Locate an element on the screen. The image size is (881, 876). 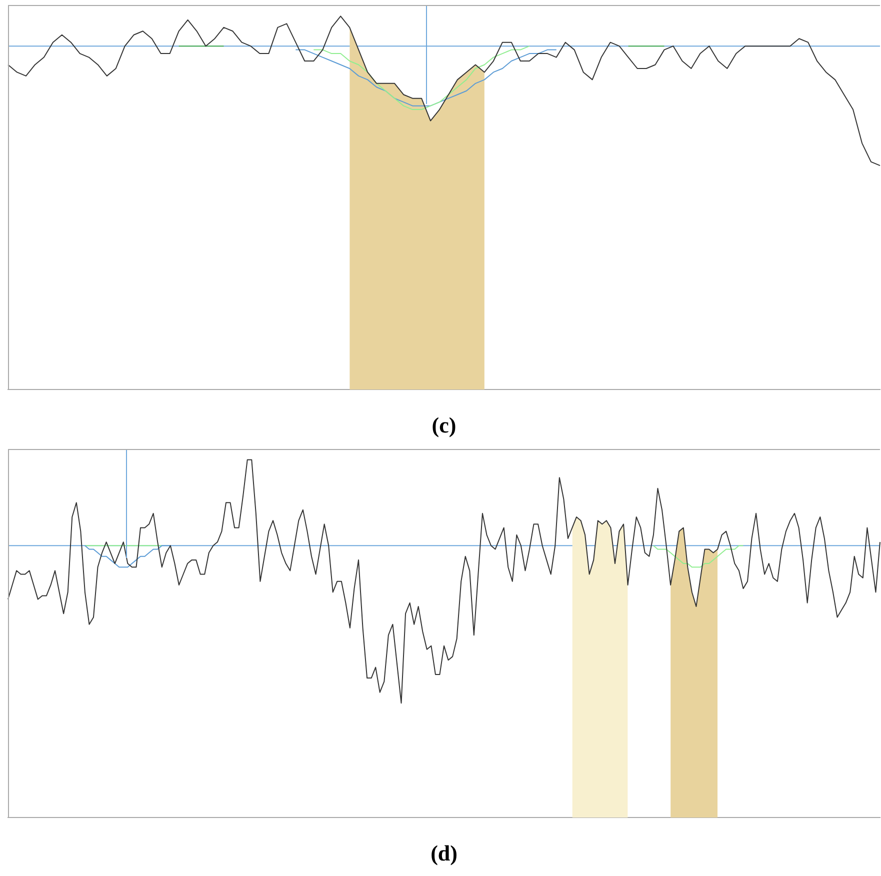
text: (d) is located at coordinates (444, 853).